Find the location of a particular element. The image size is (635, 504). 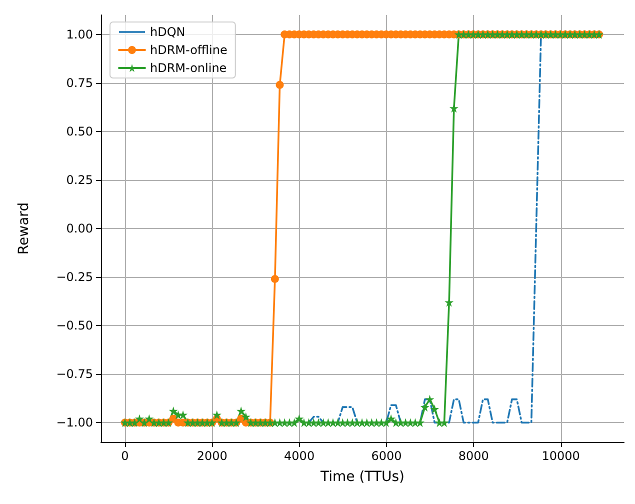

legend-label: hDRM-offline is located at coordinates (189, 50).